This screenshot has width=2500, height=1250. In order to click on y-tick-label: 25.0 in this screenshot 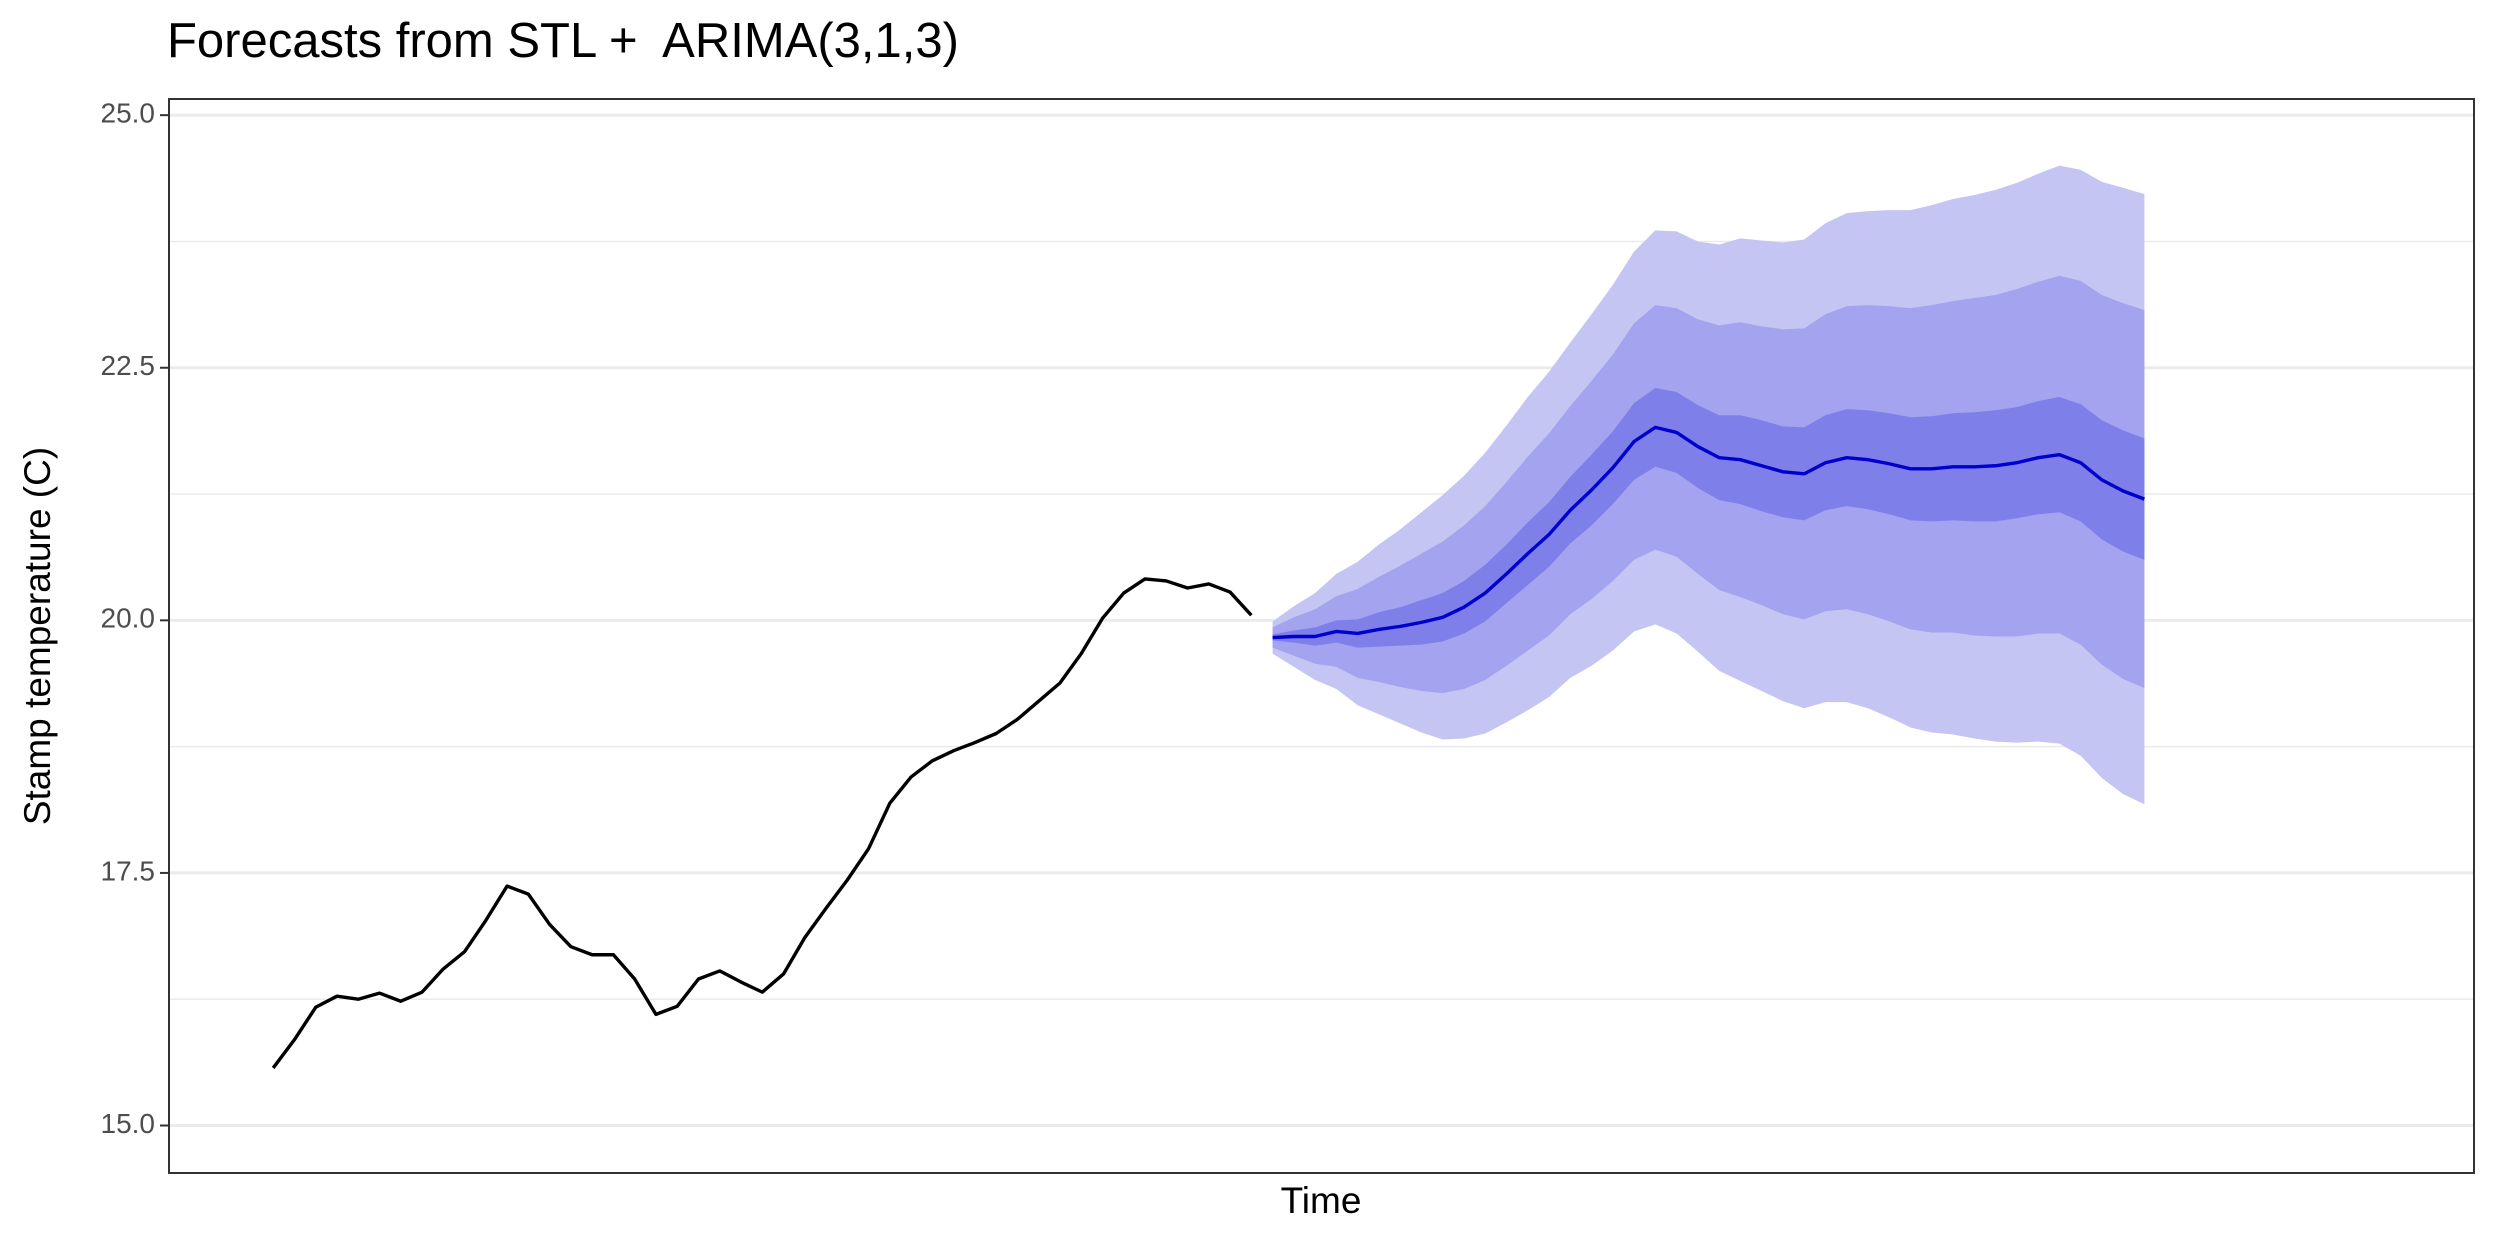, I will do `click(128, 113)`.